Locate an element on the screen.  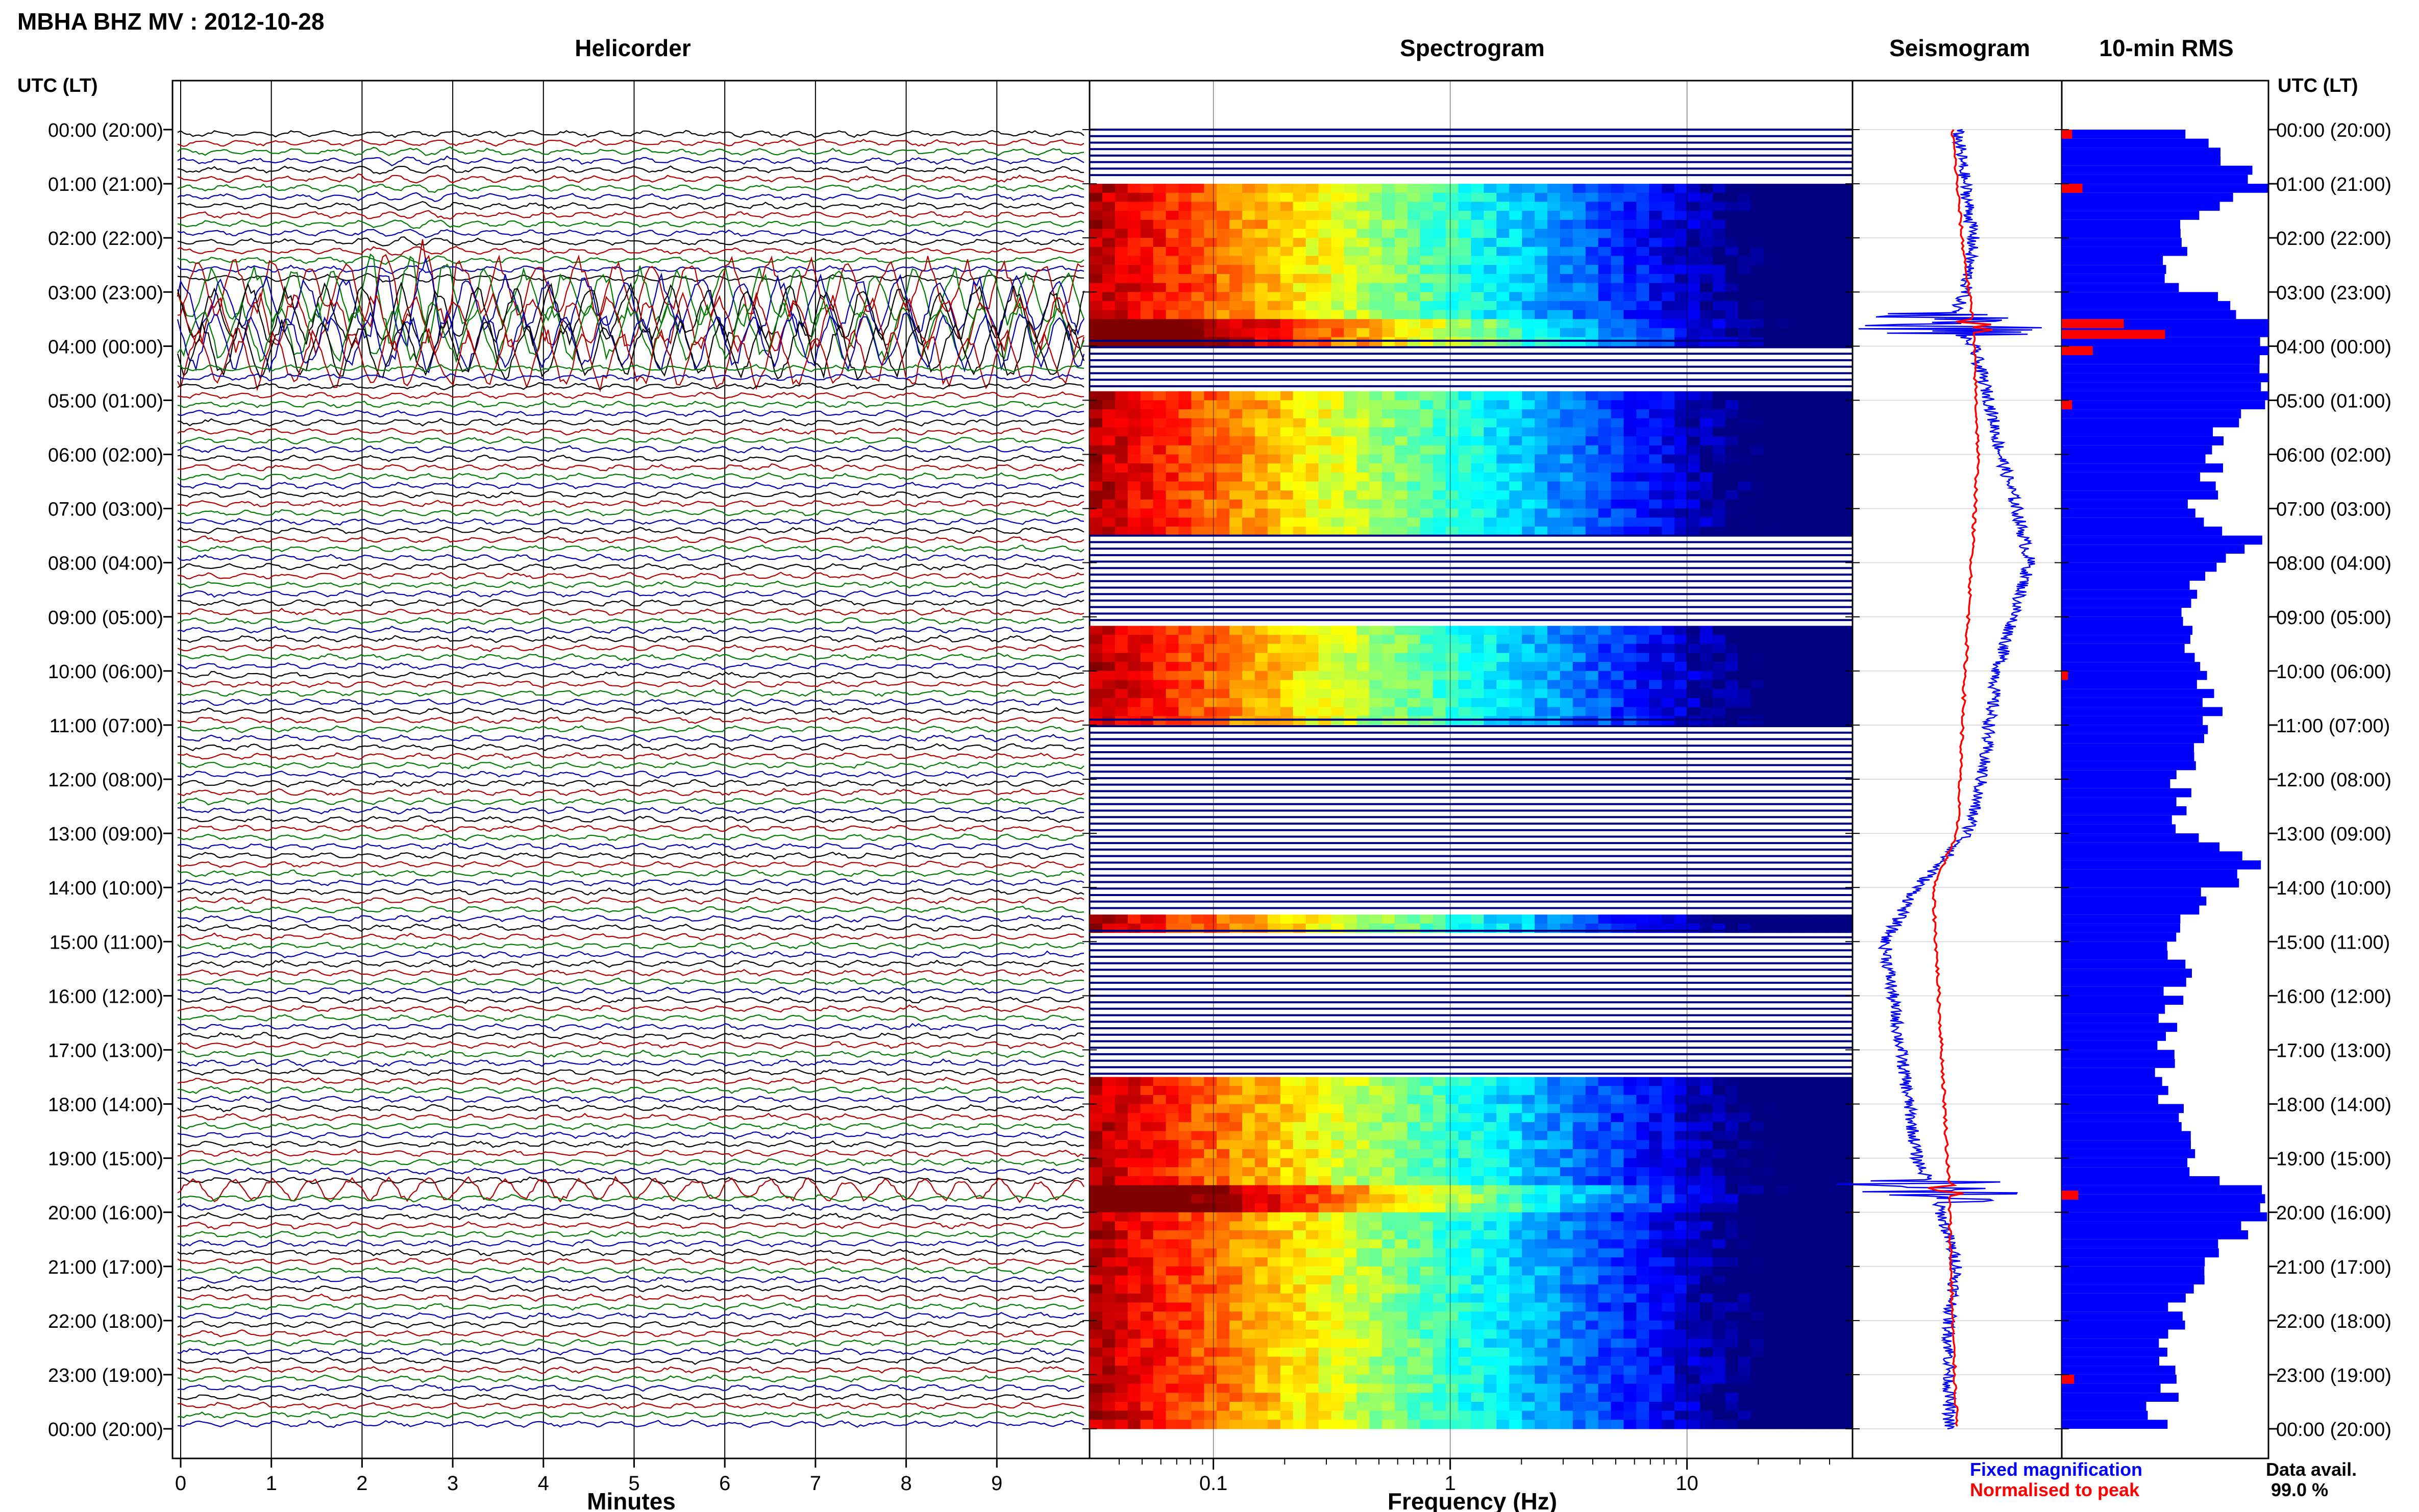
helicorder-tick-label: 4 is located at coordinates (543, 1483).